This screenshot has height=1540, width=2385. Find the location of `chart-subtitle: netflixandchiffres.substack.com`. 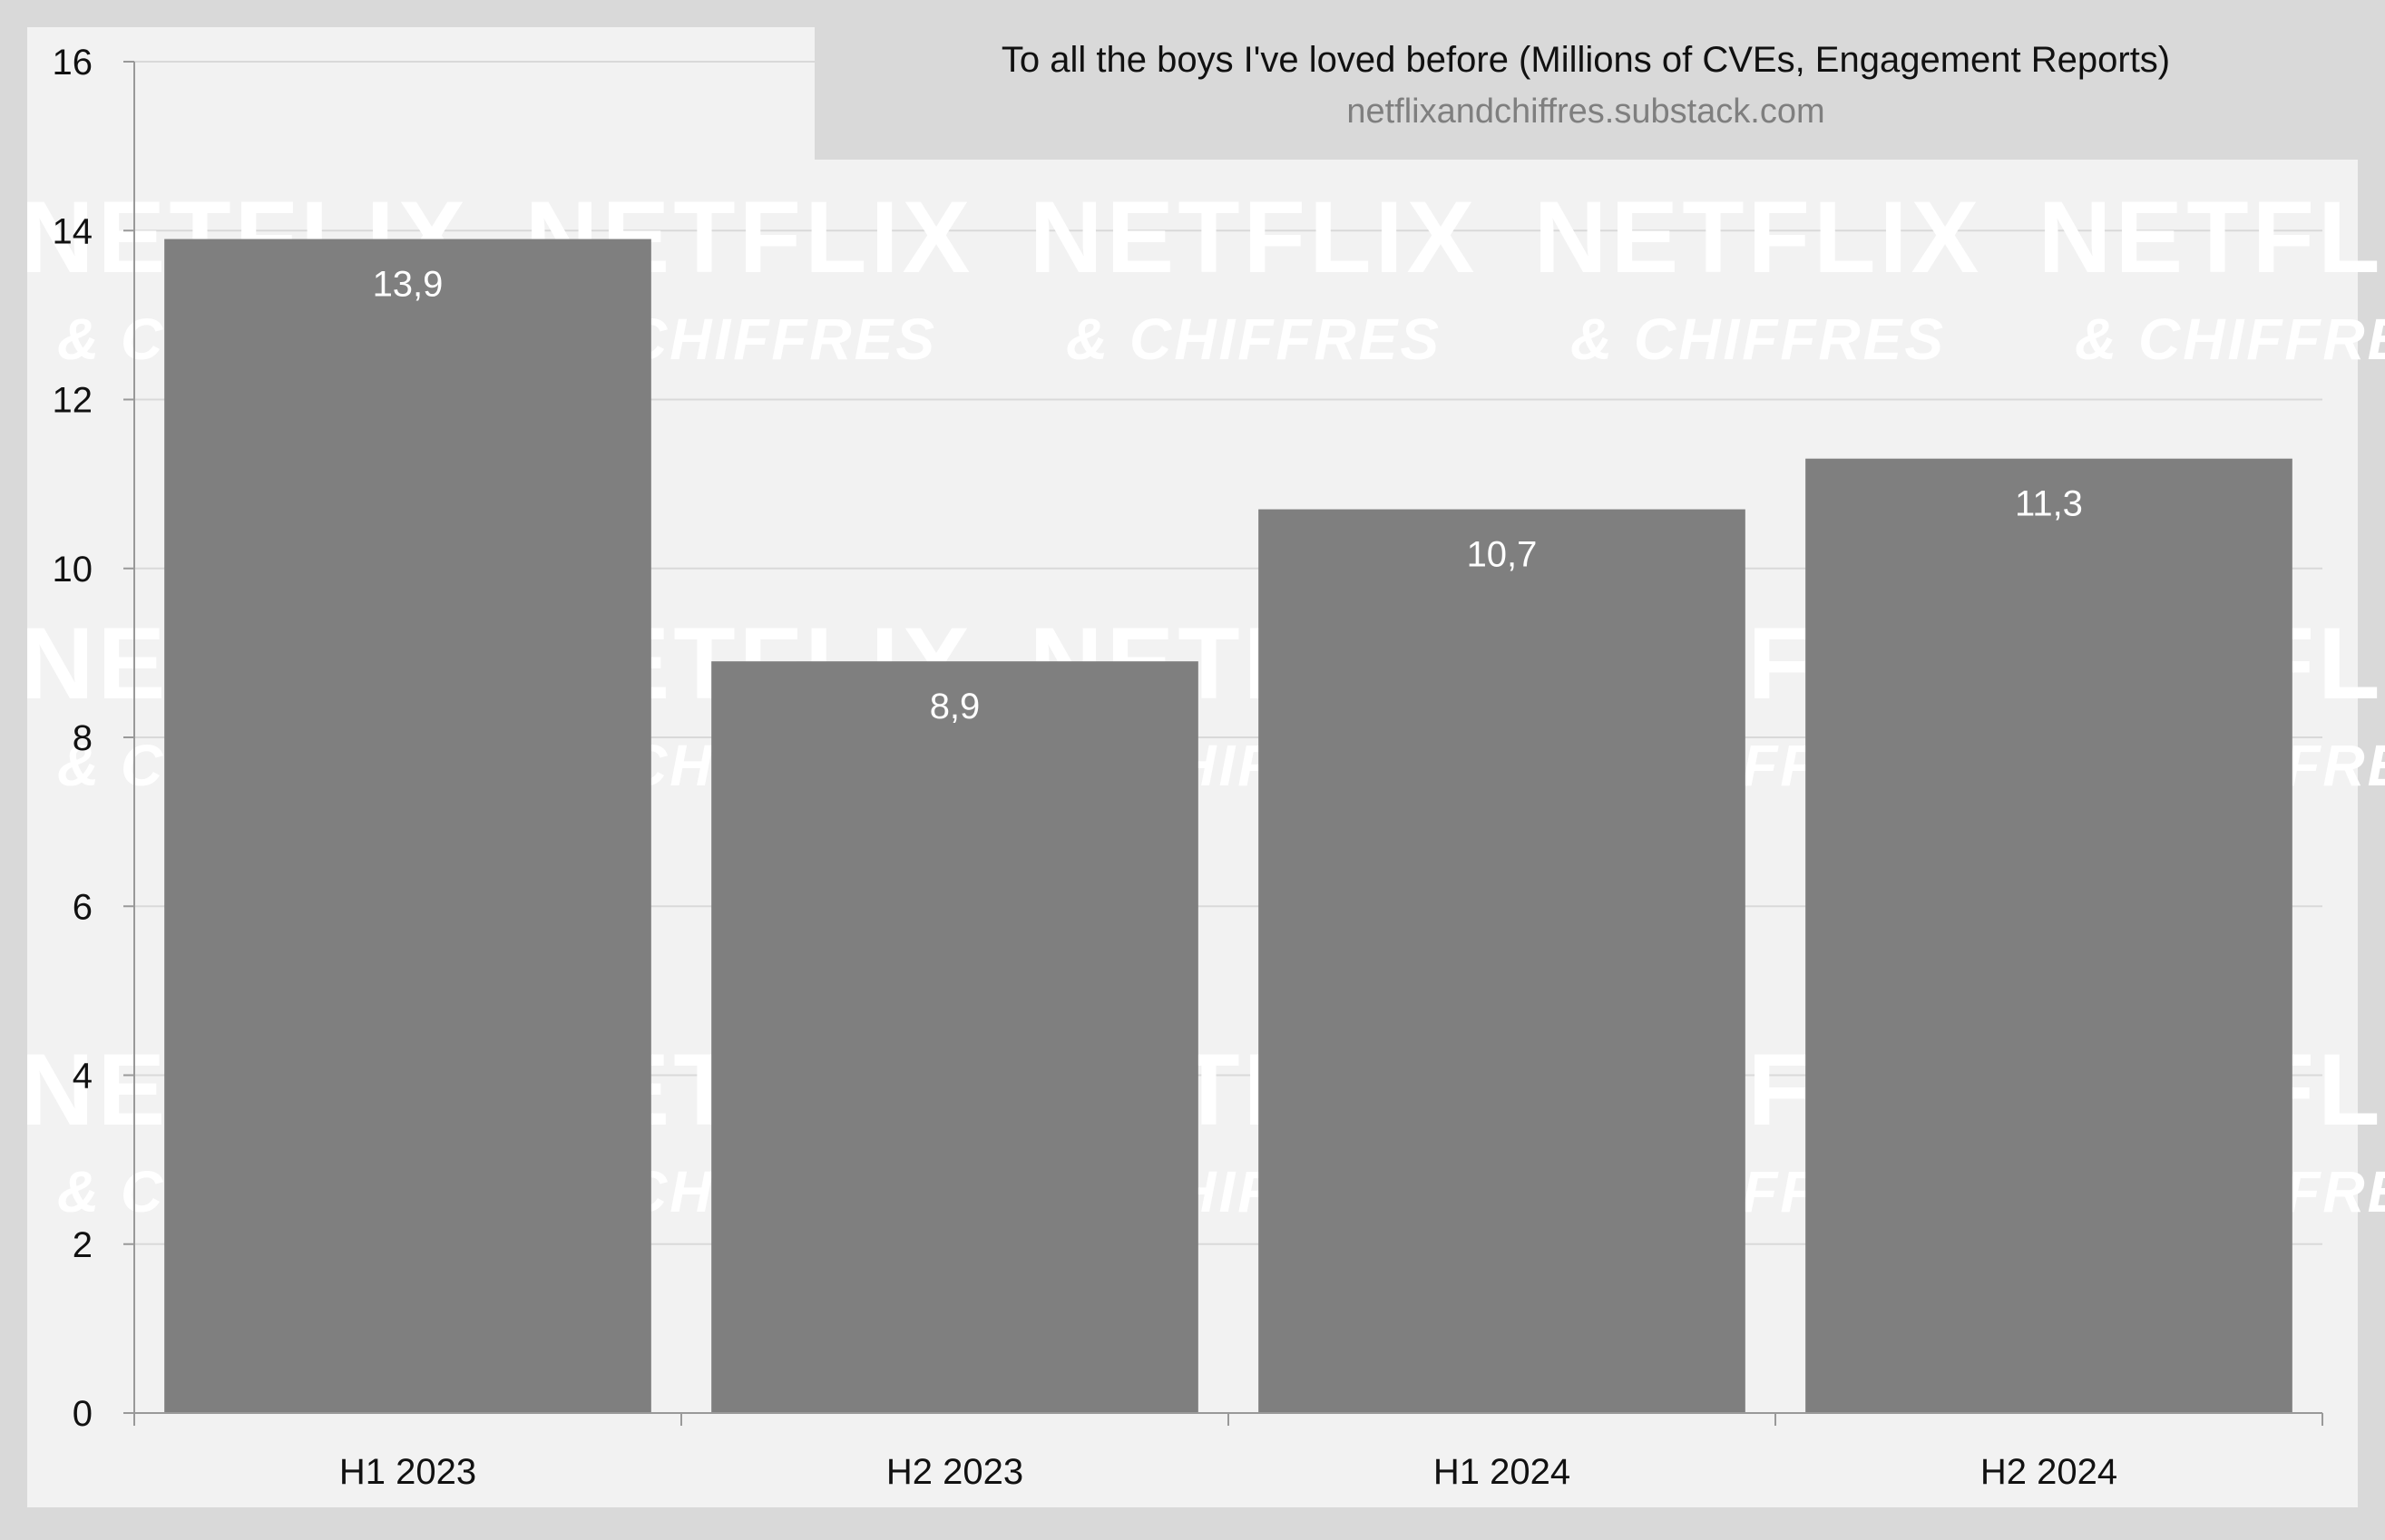

chart-subtitle: netflixandchiffres.substack.com is located at coordinates (1585, 112).